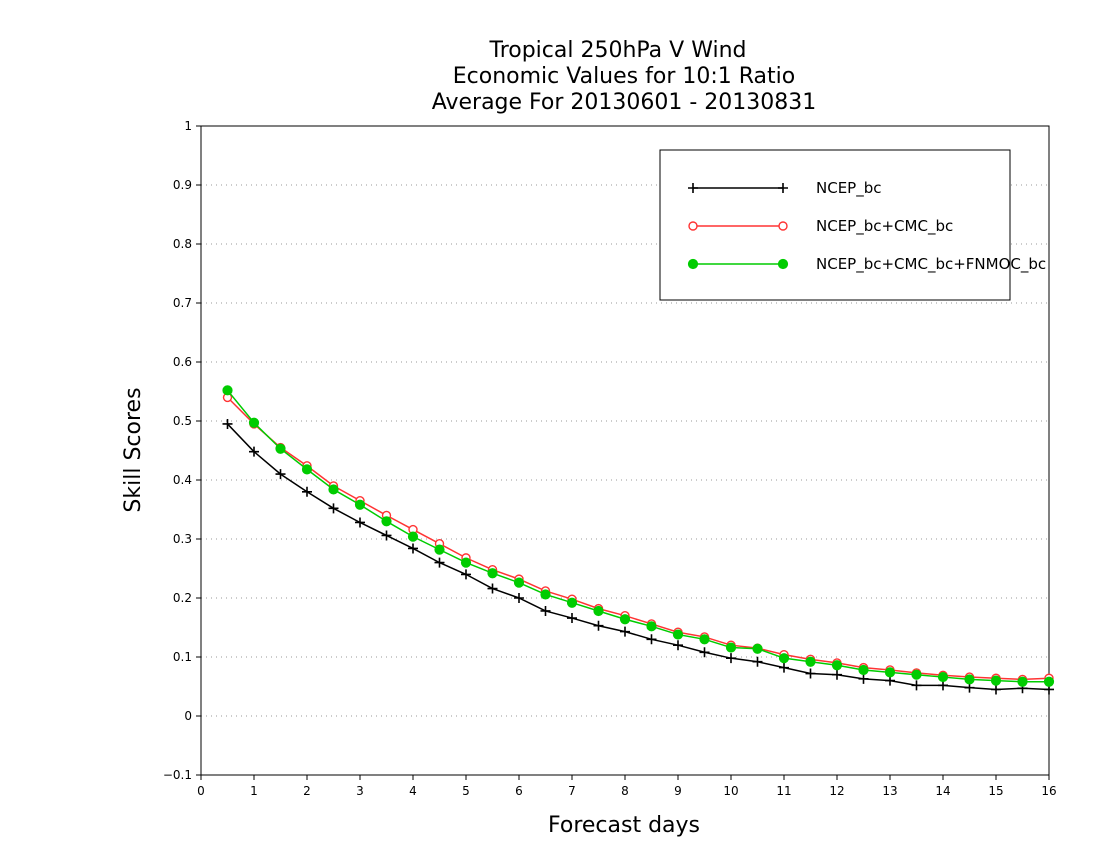  Describe the element at coordinates (254, 791) in the screenshot. I see `x-tick-label: 1` at that location.